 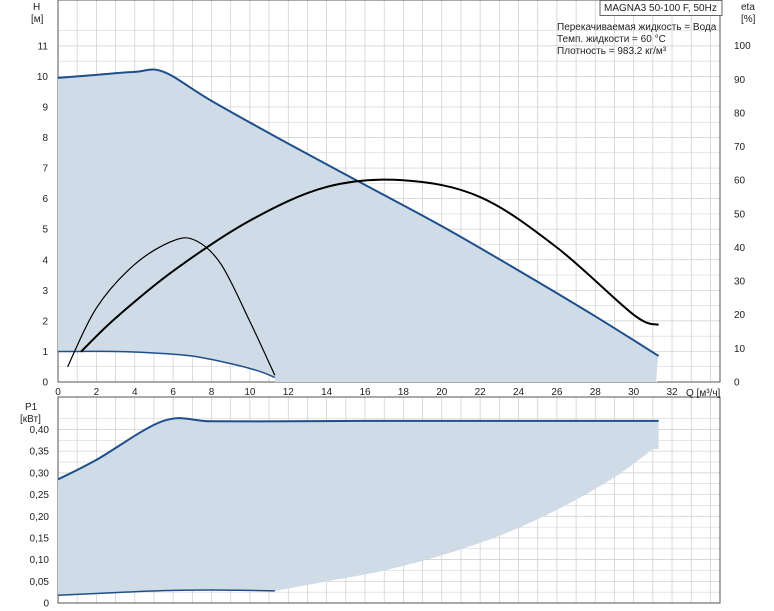 What do you see at coordinates (740, 181) in the screenshot?
I see `y2-tick-label-eta: 60` at bounding box center [740, 181].